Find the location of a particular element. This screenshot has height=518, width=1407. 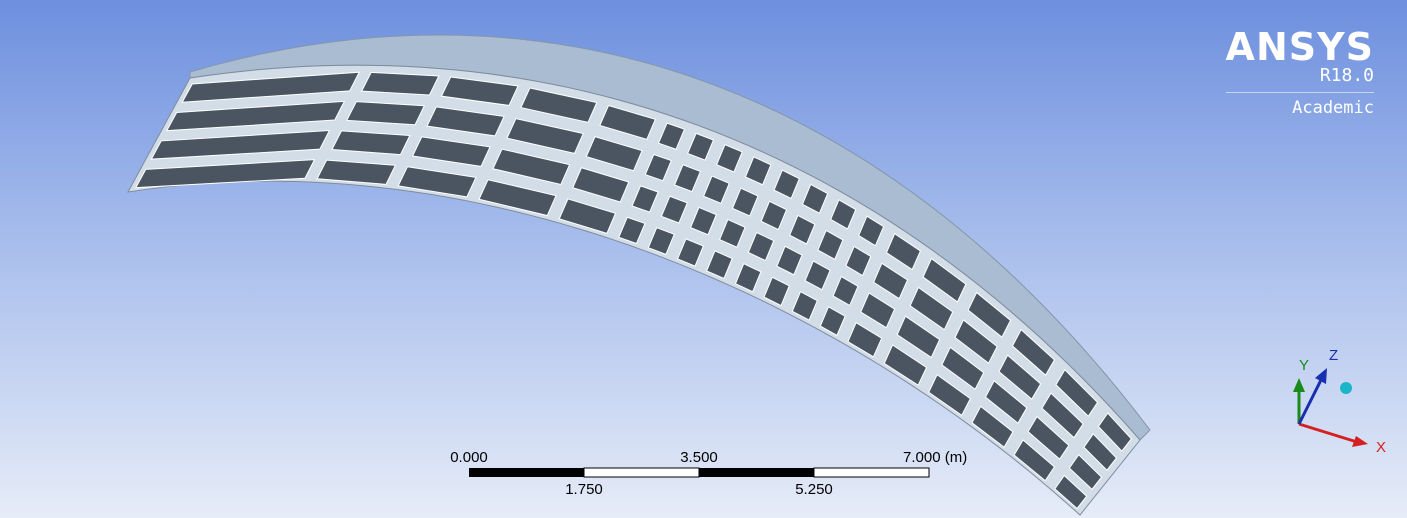

brand-edition: Academic is located at coordinates (1333, 108).